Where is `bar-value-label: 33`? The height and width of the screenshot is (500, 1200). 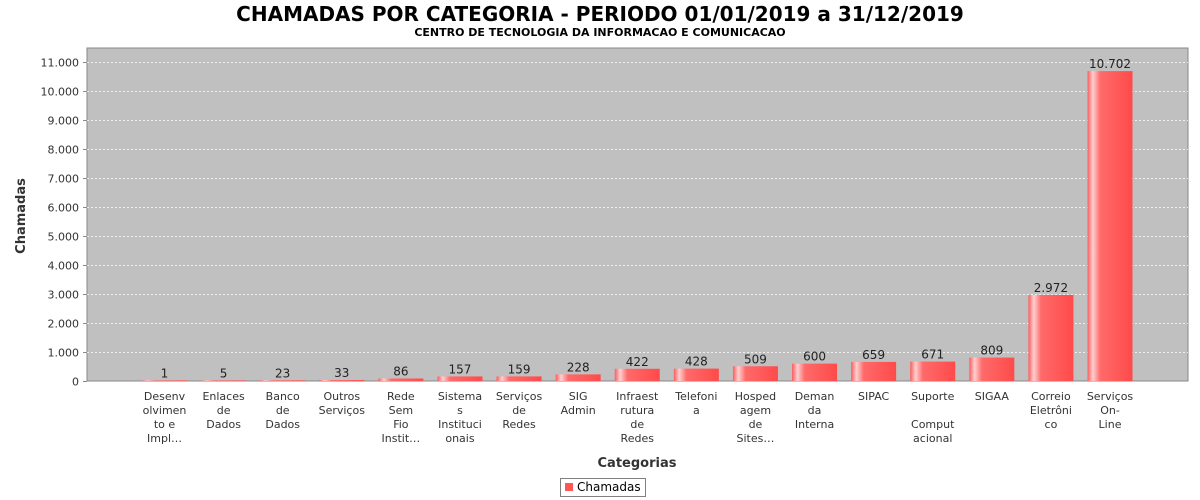
bar-value-label: 33 is located at coordinates (341, 373).